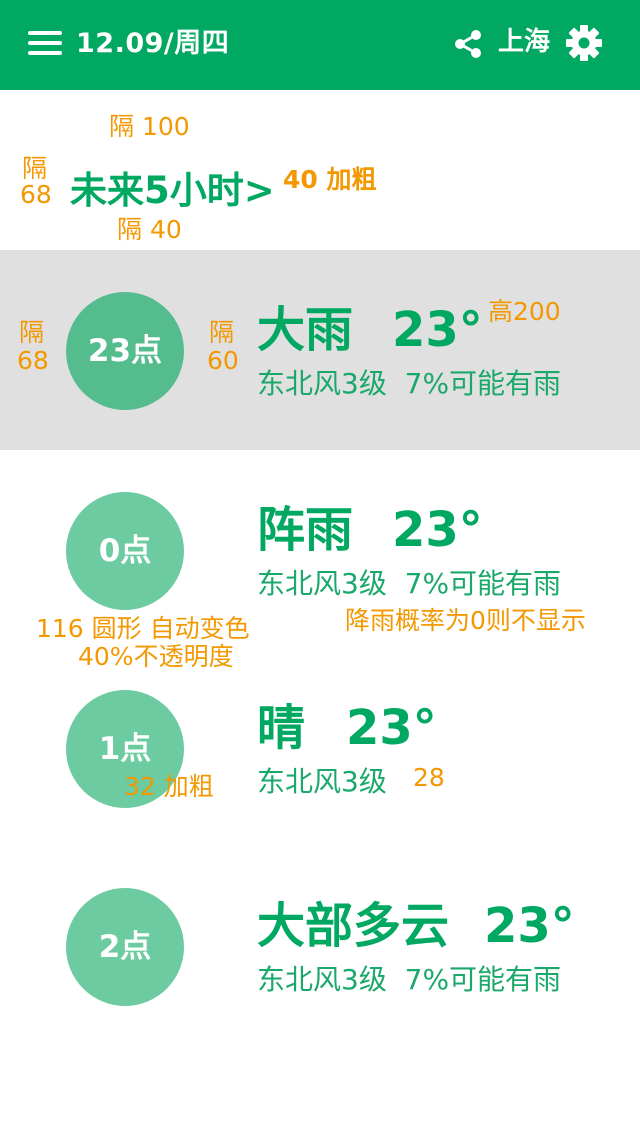 This screenshot has width=640, height=1136. I want to click on annotation-gap-60-label: 隔, so click(222, 332).